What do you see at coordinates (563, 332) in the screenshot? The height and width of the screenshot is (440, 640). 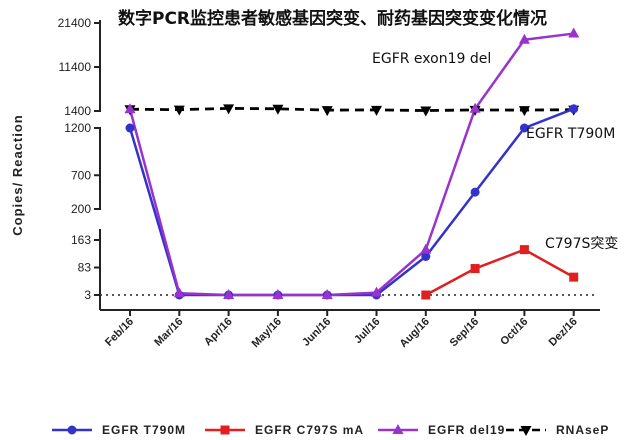 I see `x-tick-label: Dez/16` at bounding box center [563, 332].